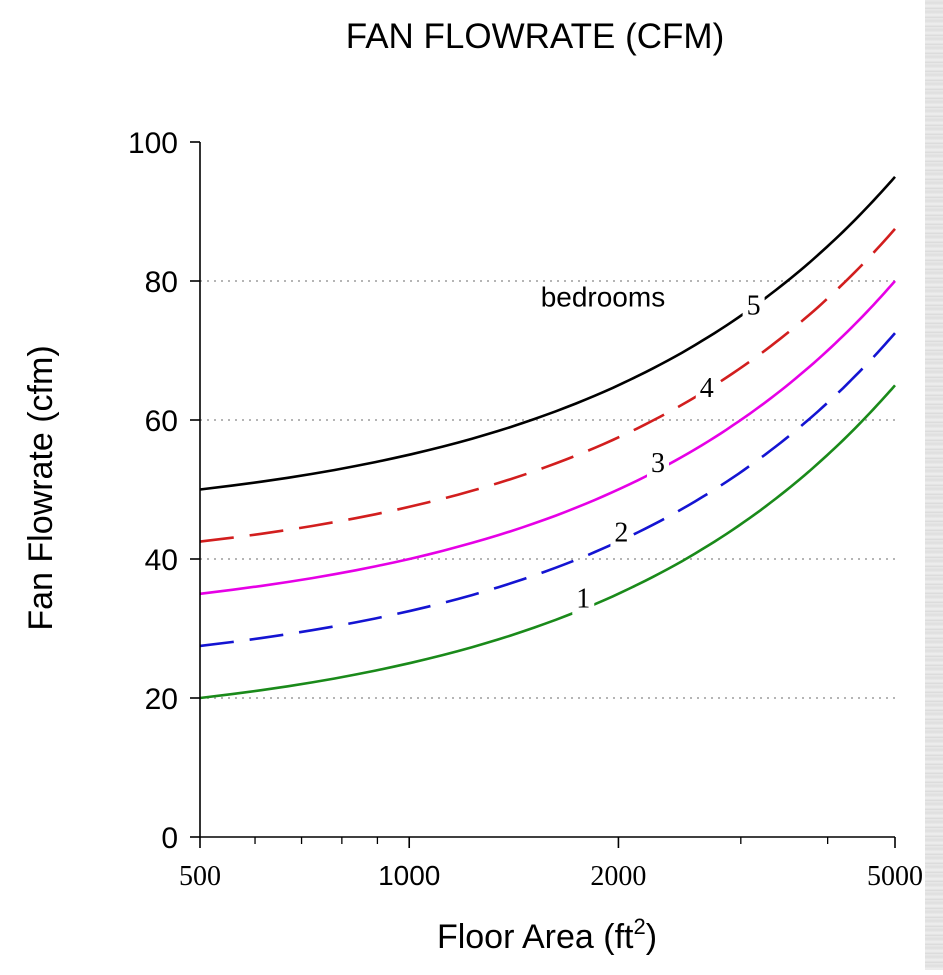  Describe the element at coordinates (707, 388) in the screenshot. I see `series-label-4: 4` at that location.